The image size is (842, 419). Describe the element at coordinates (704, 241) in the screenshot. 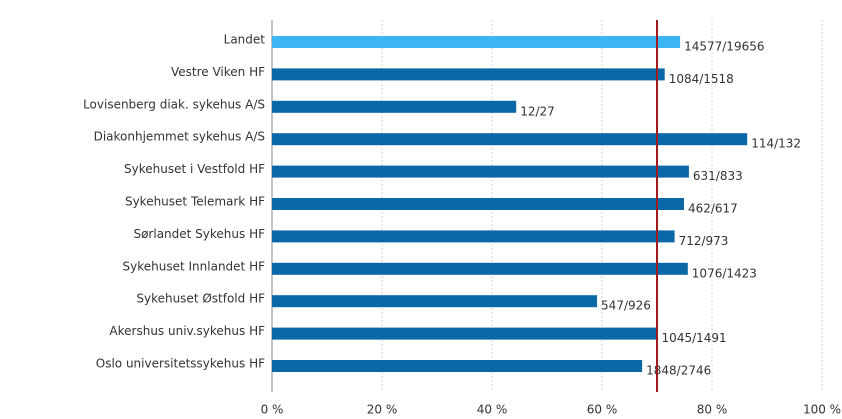

I see `value-label: 712/973` at that location.